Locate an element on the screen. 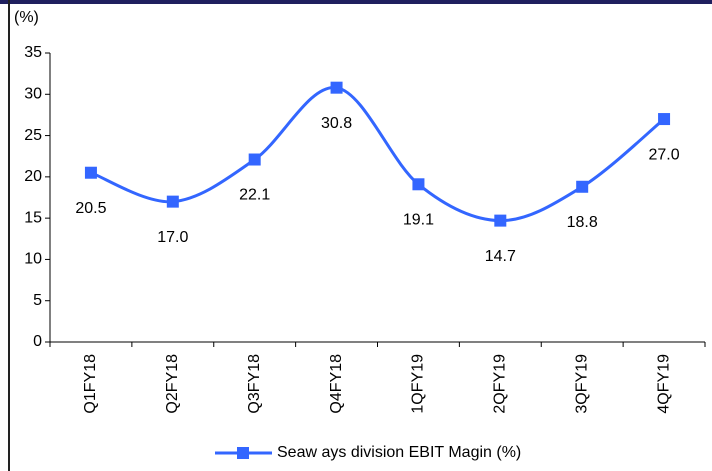 The height and width of the screenshot is (471, 712). y-tick-label: 30 is located at coordinates (33, 94).